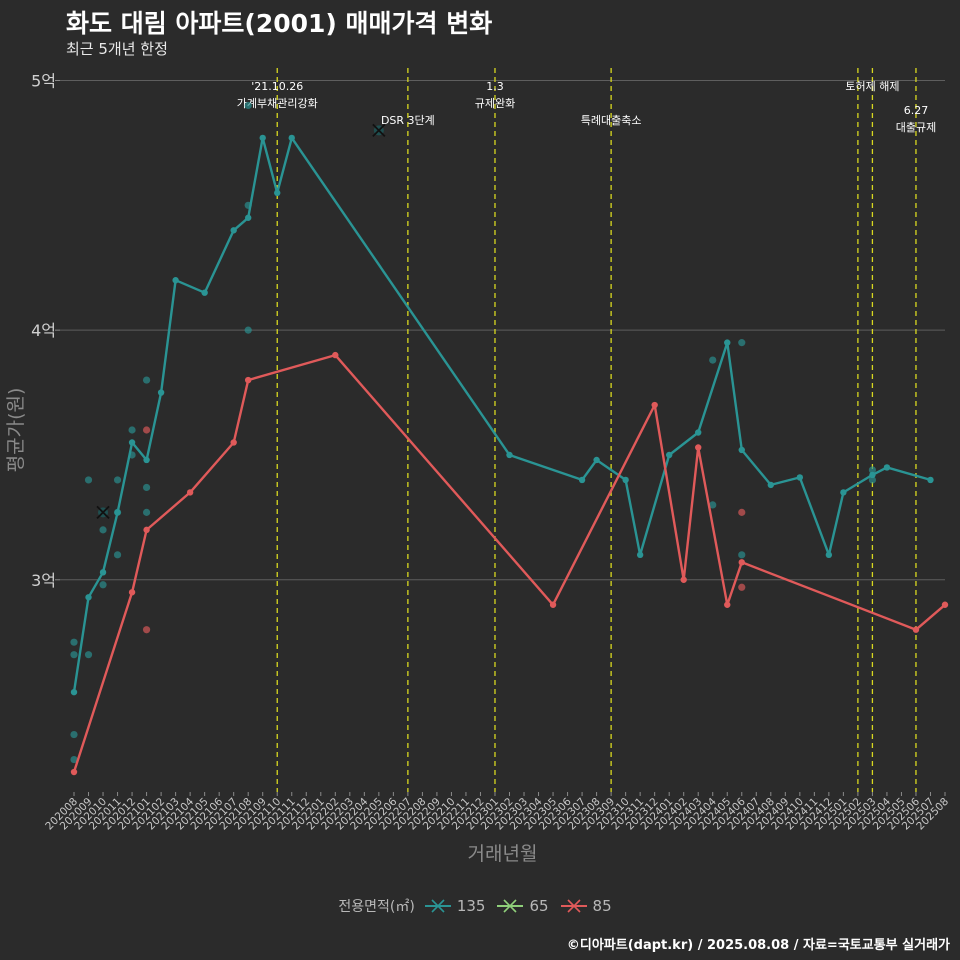 The image size is (960, 960). What do you see at coordinates (43, 330) in the screenshot?
I see `y-tick-label: 4억` at bounding box center [43, 330].